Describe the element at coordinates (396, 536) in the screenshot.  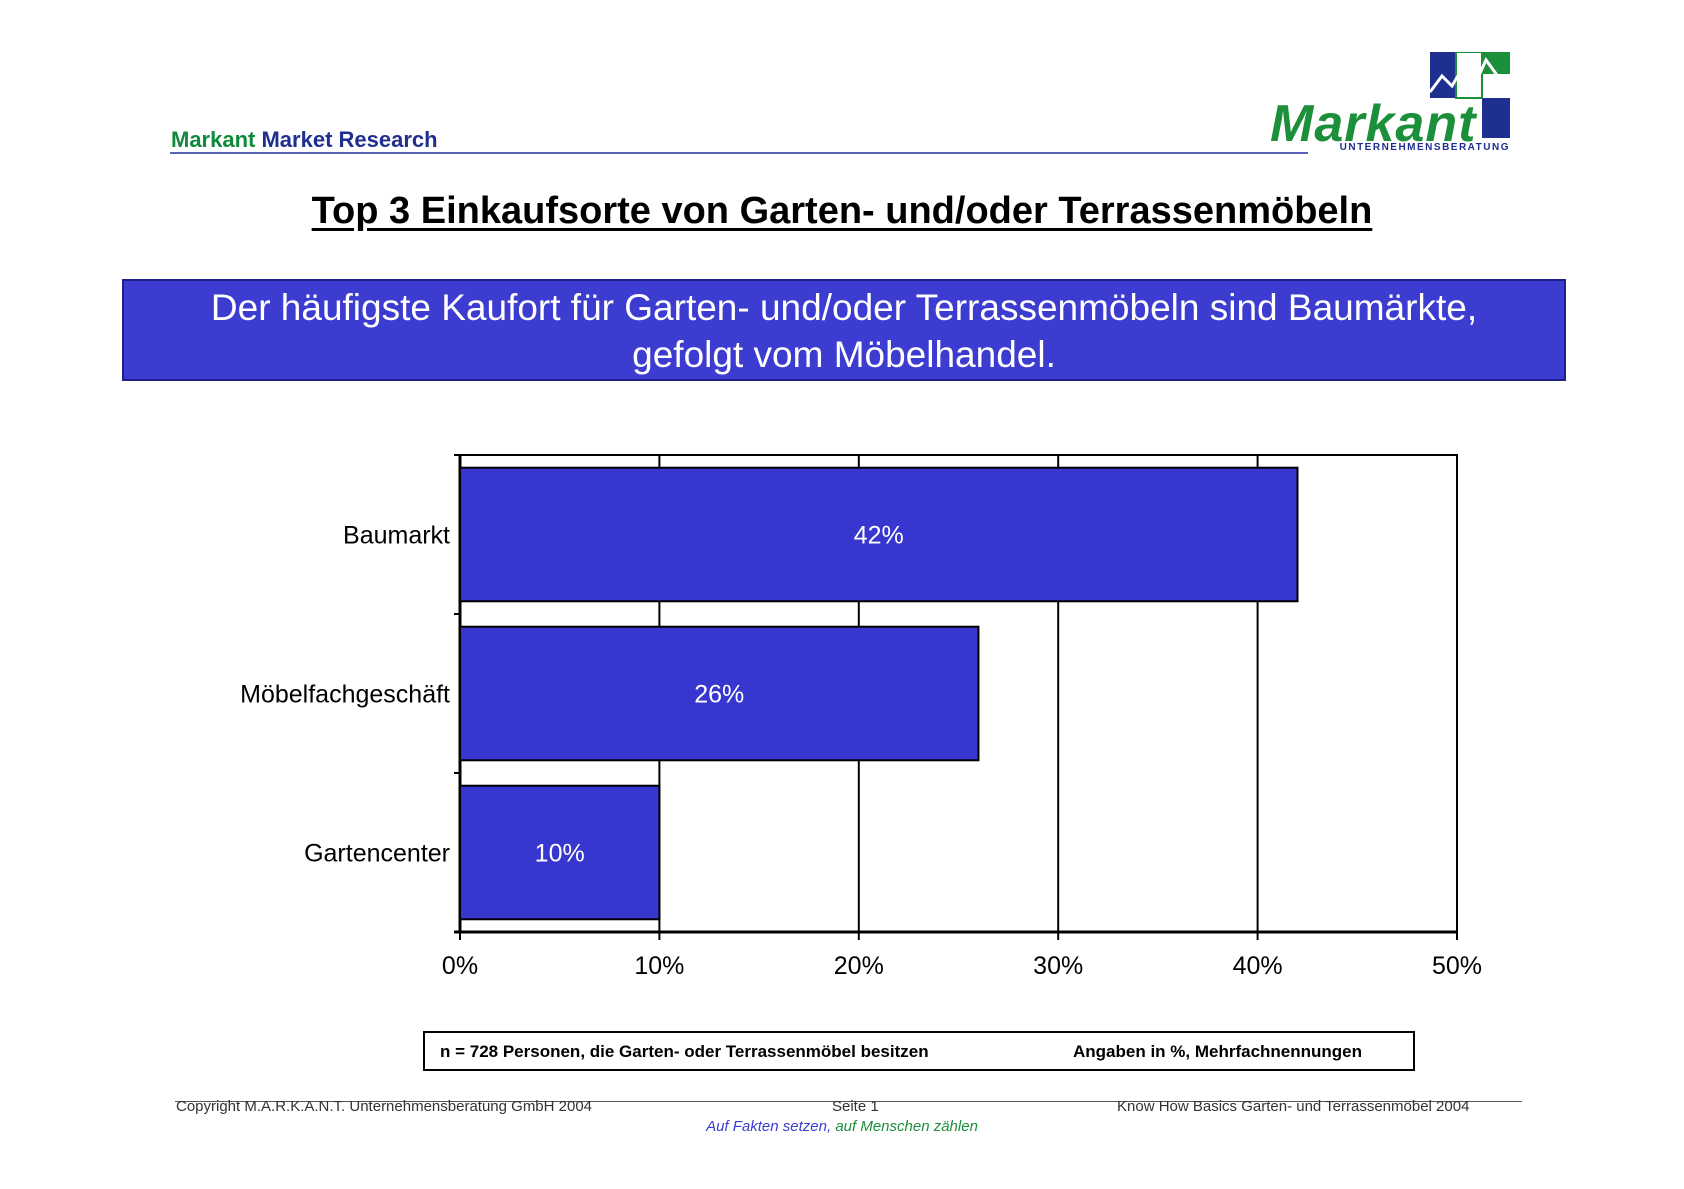
I see `category-label: Baumarkt` at that location.